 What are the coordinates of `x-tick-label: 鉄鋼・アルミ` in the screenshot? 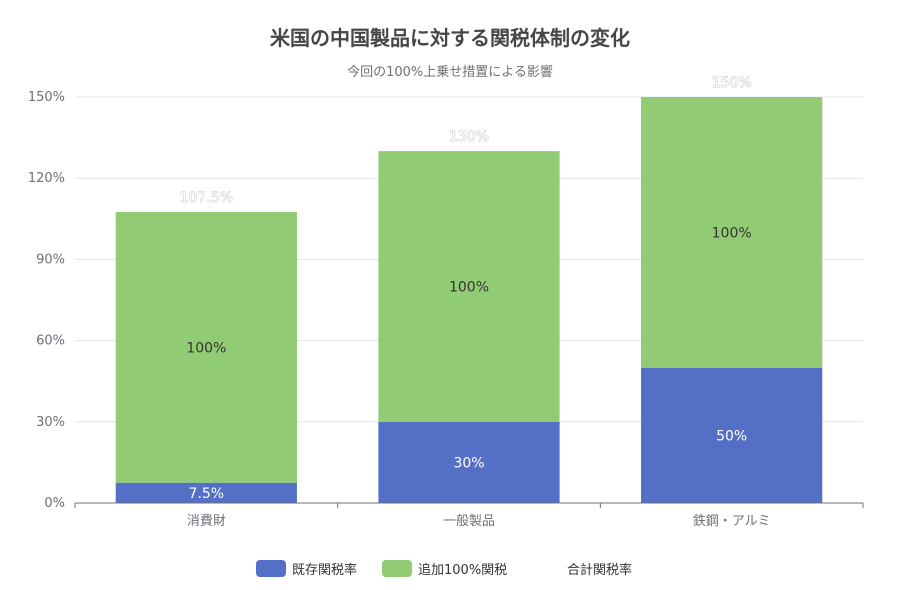 It's located at (732, 521).